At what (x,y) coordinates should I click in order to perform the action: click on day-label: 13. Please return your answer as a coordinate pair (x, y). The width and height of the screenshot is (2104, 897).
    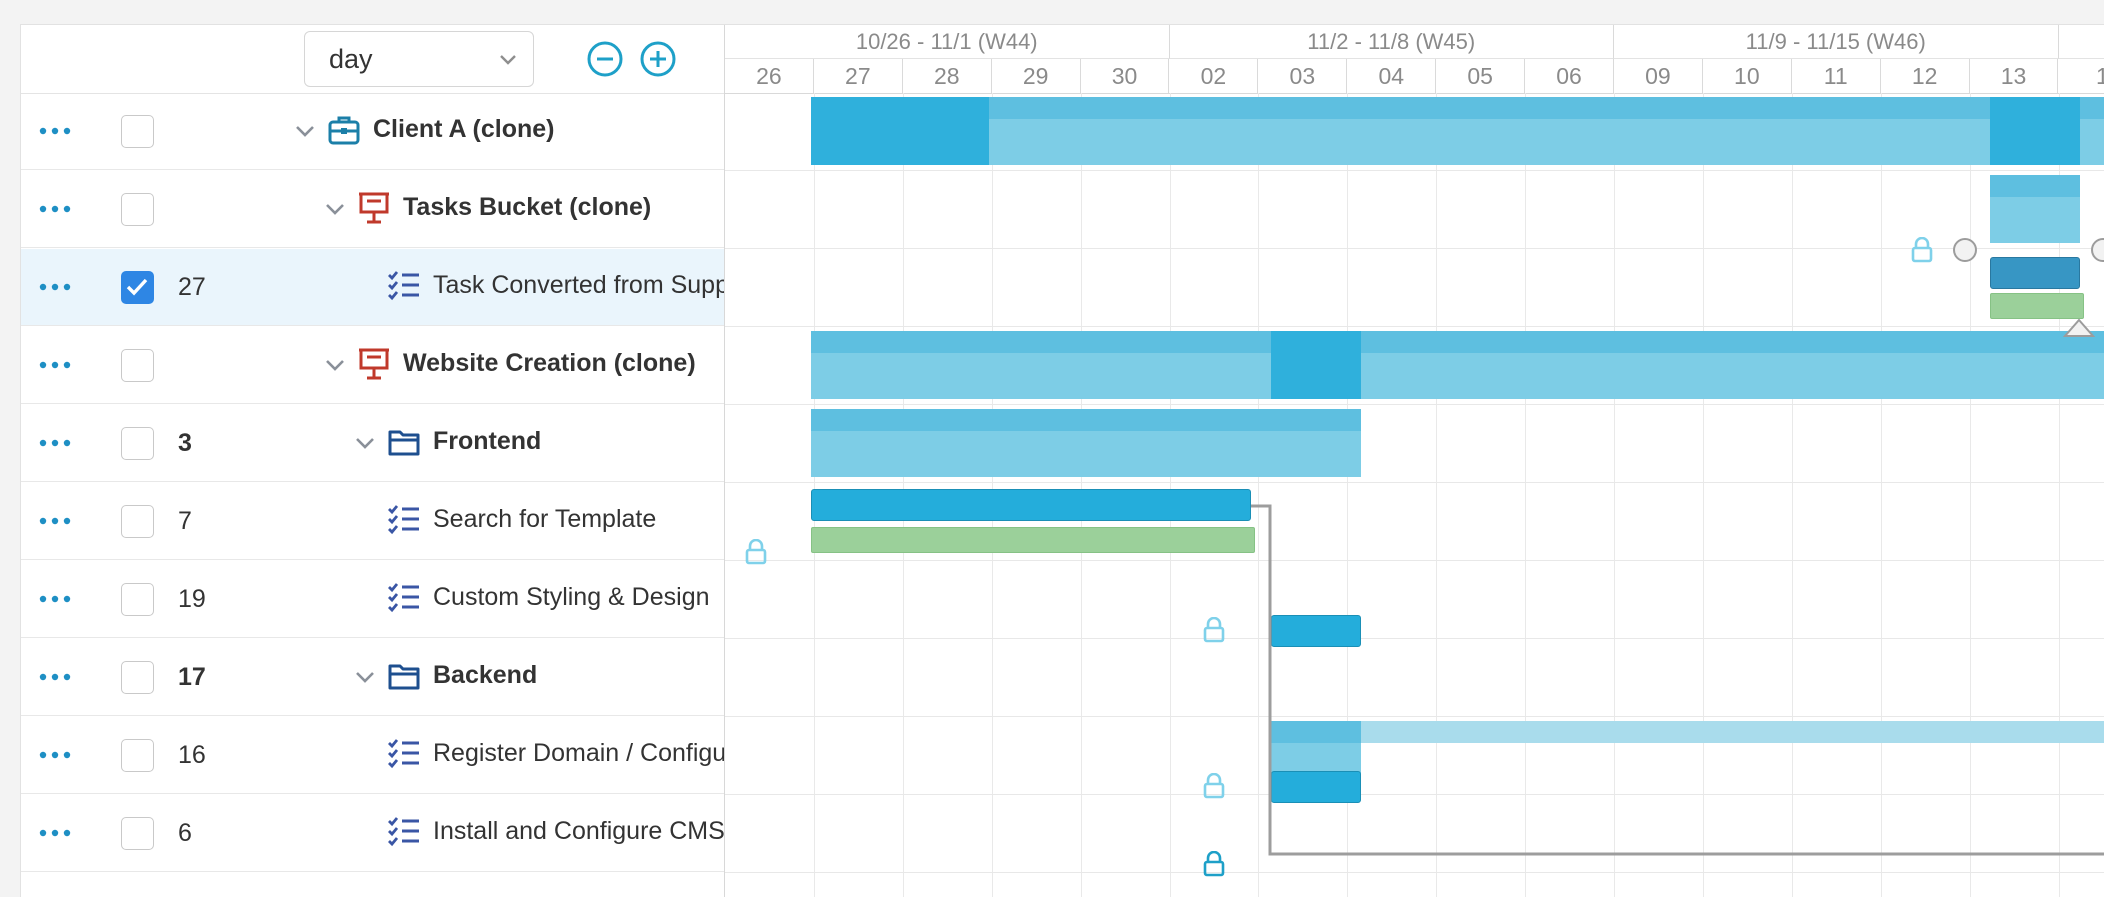
    Looking at the image, I should click on (2014, 76).